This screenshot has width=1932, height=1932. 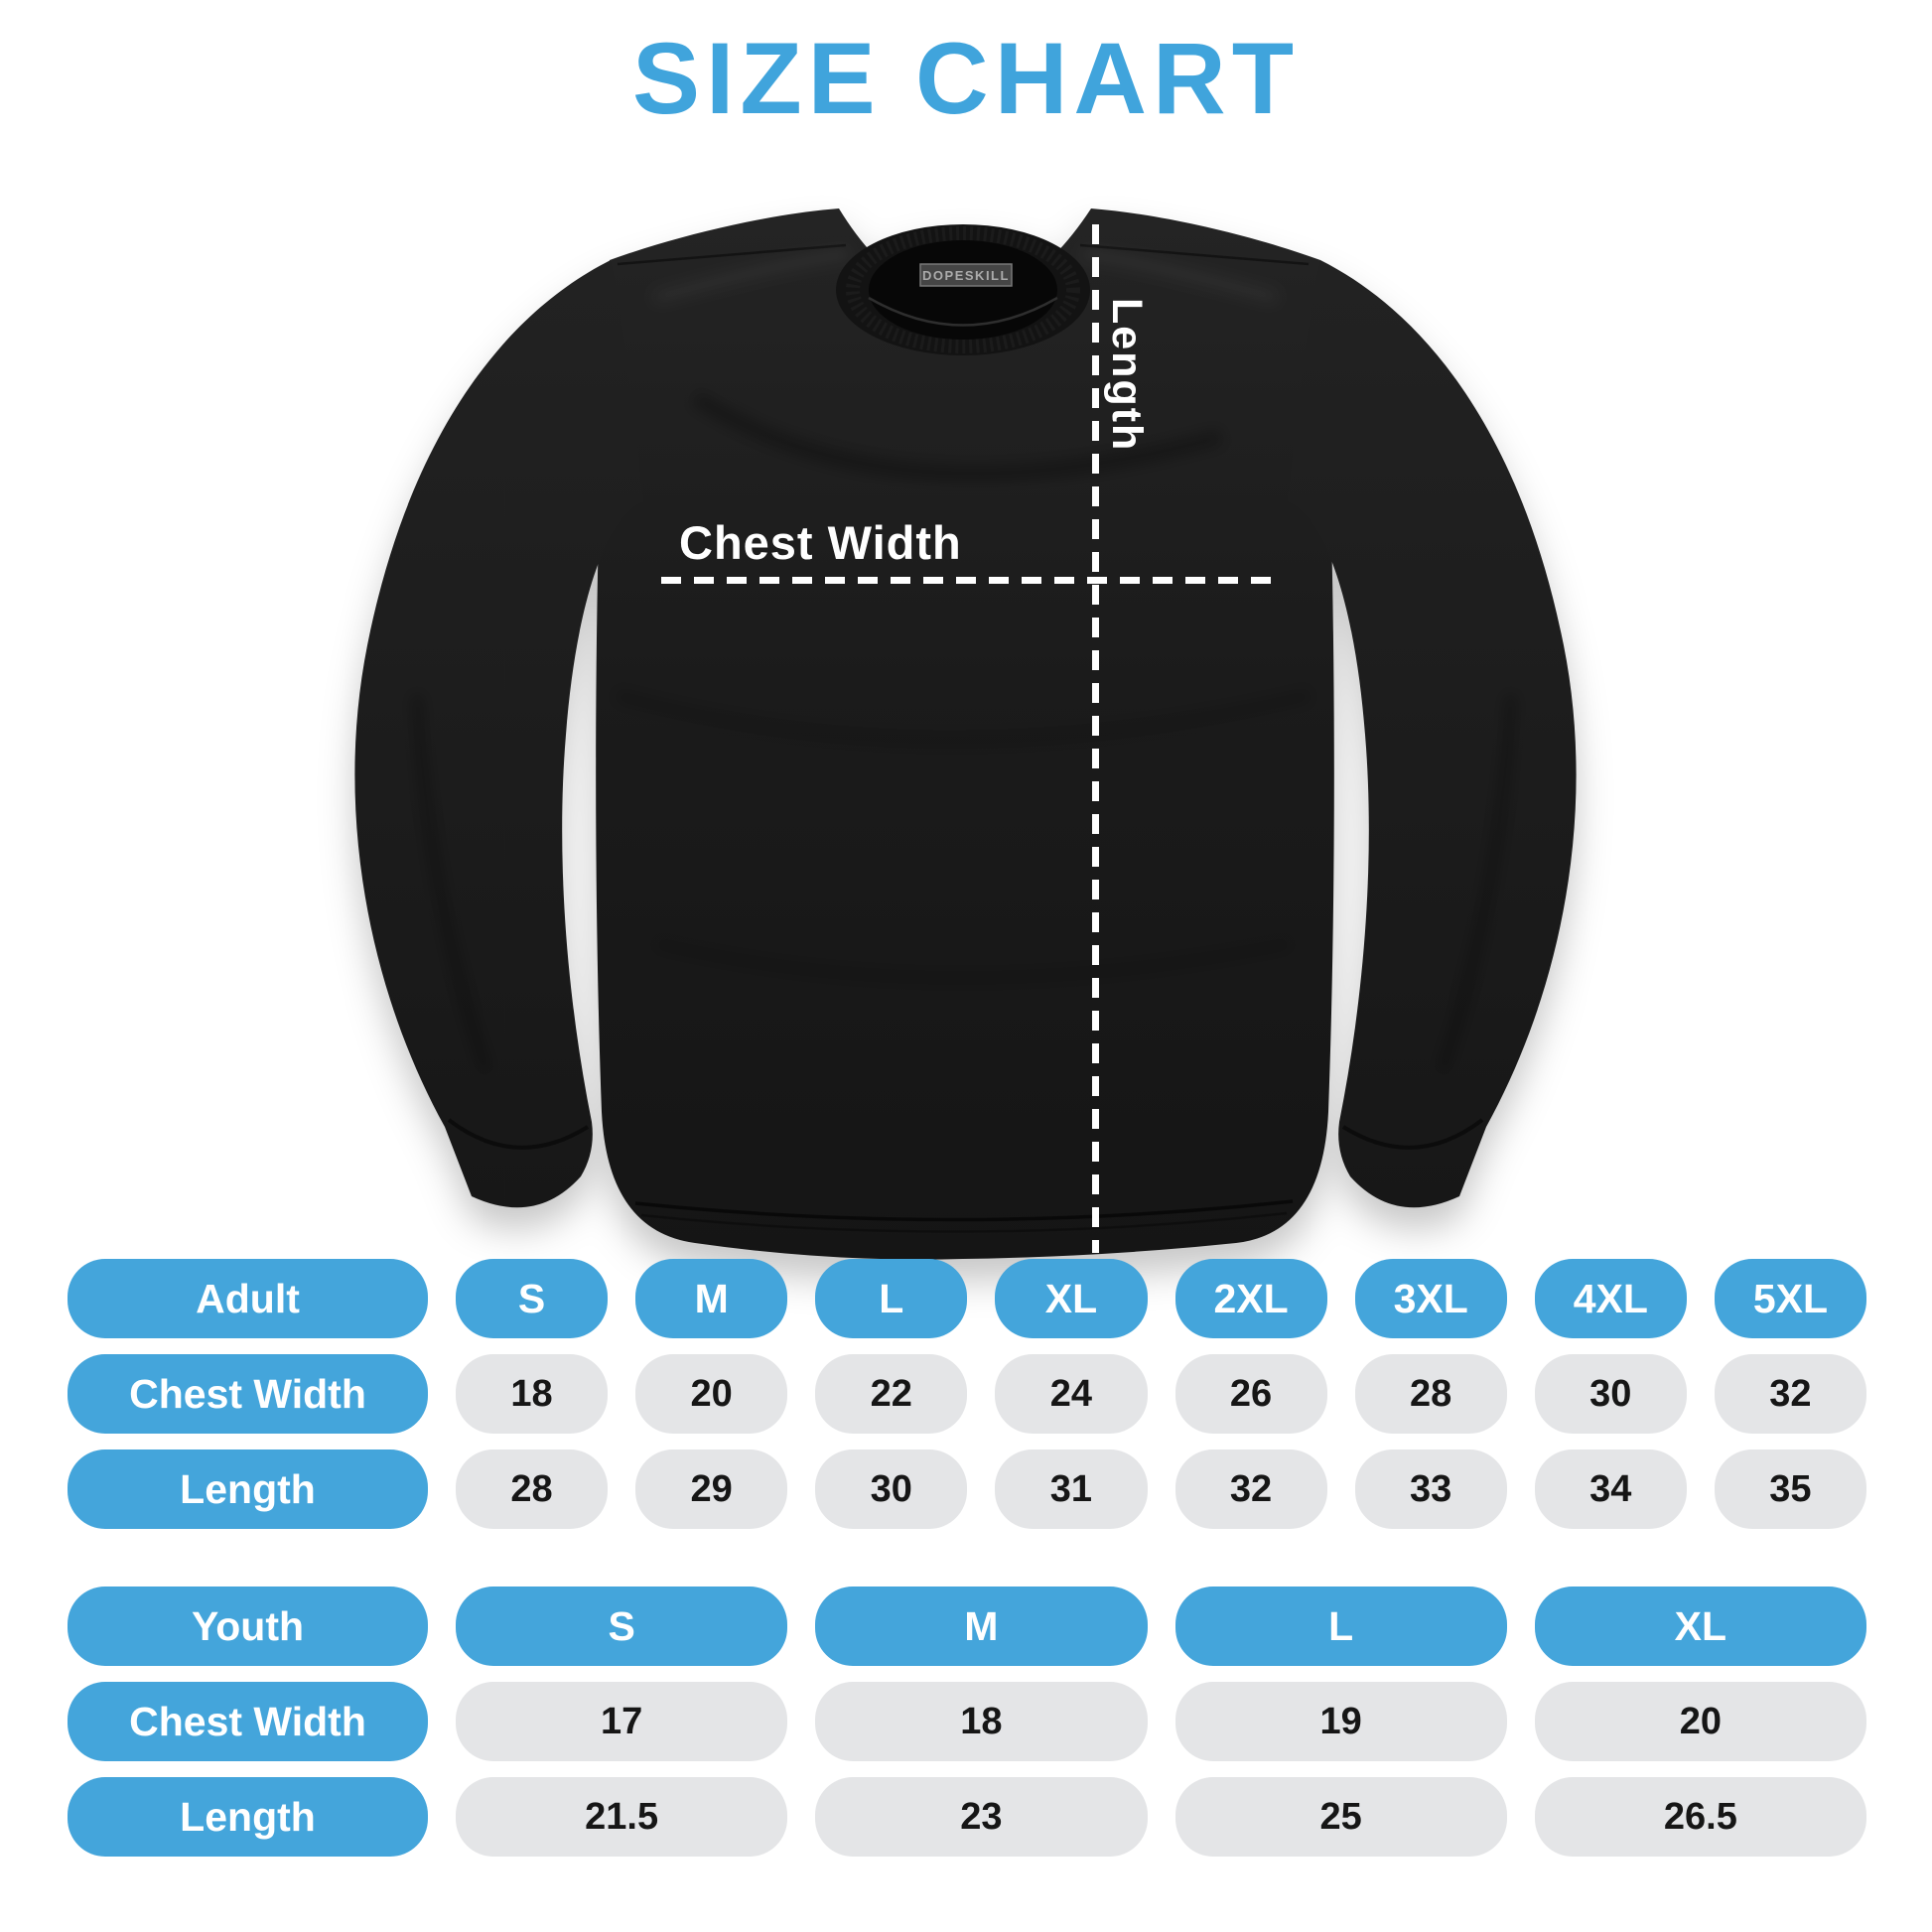 What do you see at coordinates (970, 581) in the screenshot?
I see `chest-width-dashed-line` at bounding box center [970, 581].